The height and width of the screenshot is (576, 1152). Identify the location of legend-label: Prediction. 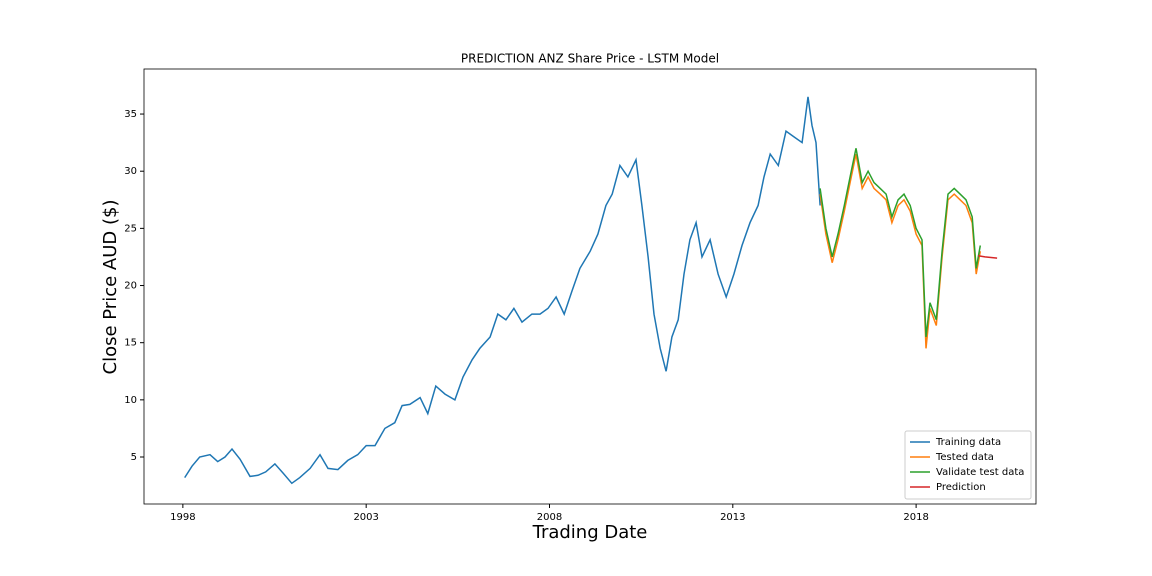
(961, 487).